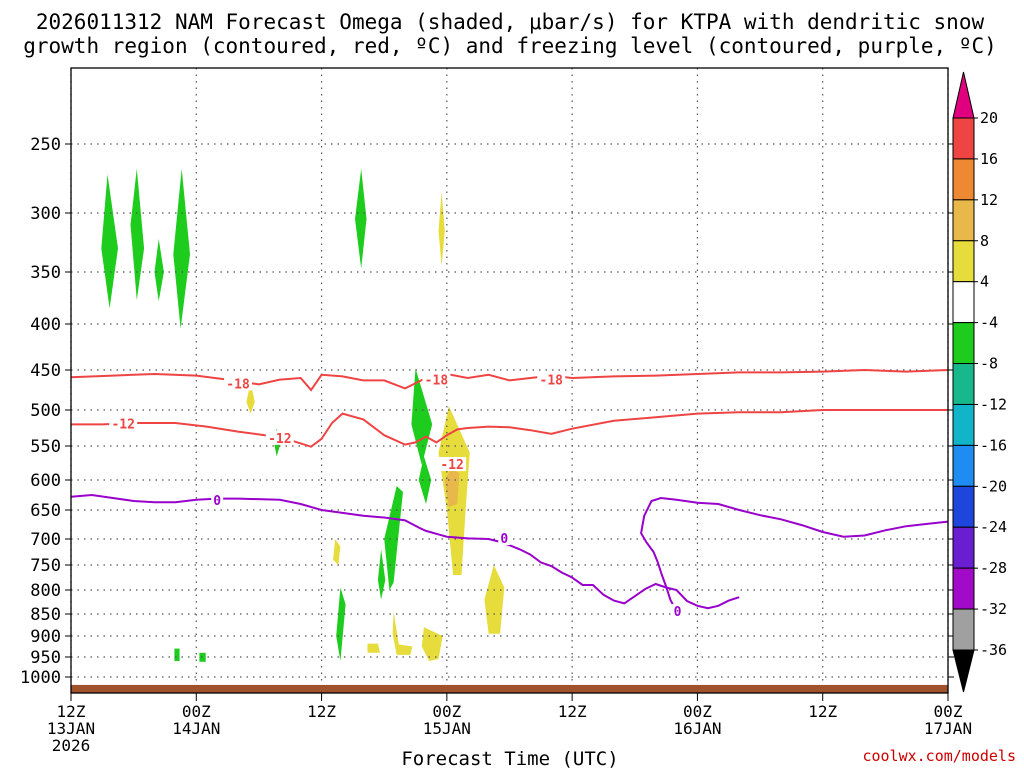 This screenshot has width=1024, height=768. What do you see at coordinates (45, 615) in the screenshot?
I see `y-tick-label-850: 850` at bounding box center [45, 615].